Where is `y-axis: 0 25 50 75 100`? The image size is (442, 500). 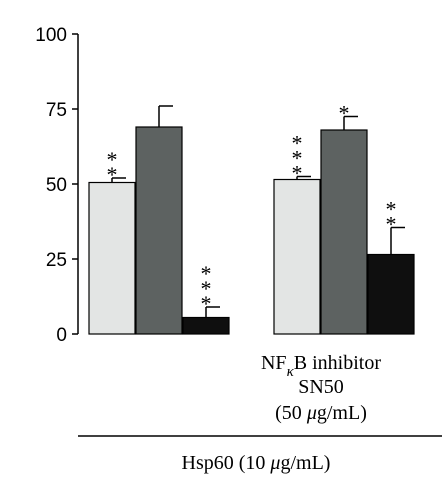 y-axis: 0 25 50 75 100 is located at coordinates (57, 185).